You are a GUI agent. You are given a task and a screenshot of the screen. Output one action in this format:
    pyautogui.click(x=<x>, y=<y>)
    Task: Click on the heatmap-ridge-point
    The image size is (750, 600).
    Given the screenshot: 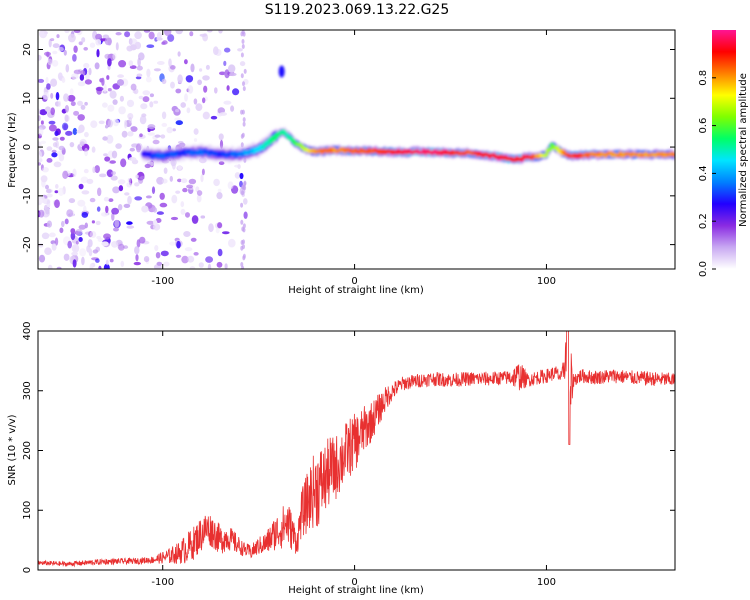 What is the action you would take?
    pyautogui.click(x=287, y=135)
    